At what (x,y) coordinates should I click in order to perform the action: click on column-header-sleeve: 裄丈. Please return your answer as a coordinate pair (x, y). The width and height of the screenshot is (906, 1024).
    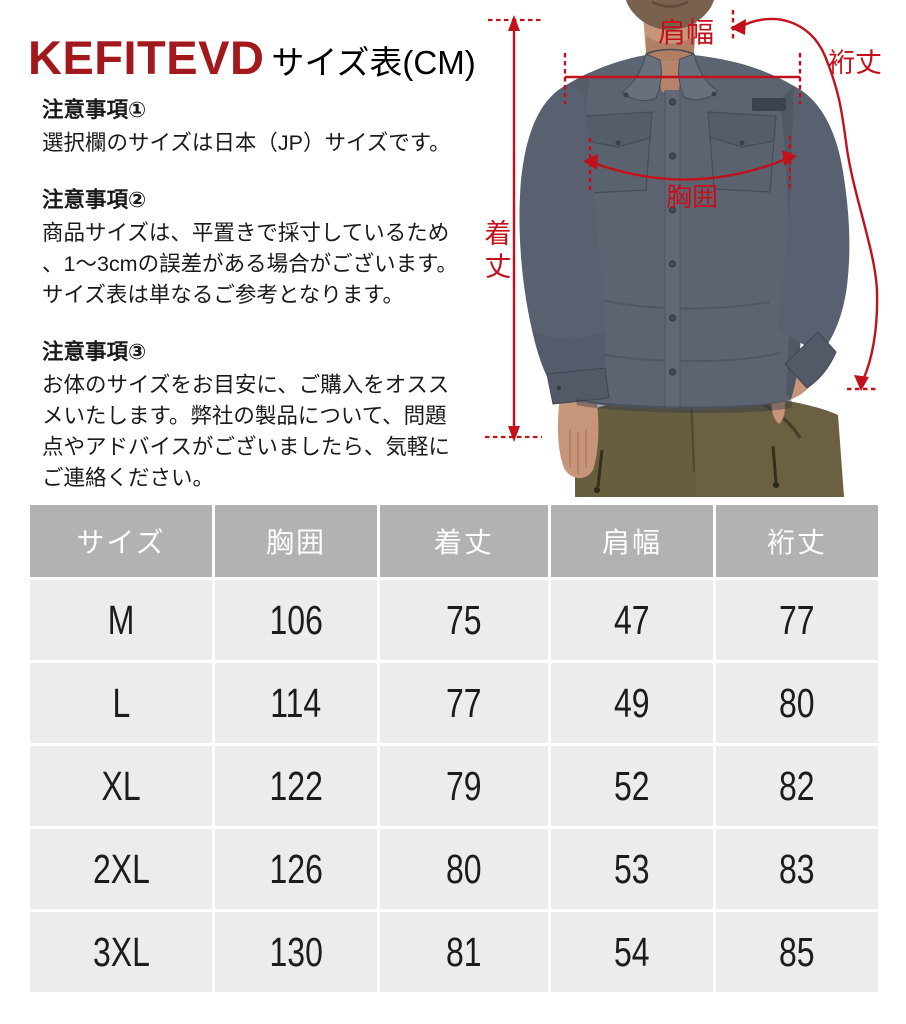
    Looking at the image, I should click on (797, 541).